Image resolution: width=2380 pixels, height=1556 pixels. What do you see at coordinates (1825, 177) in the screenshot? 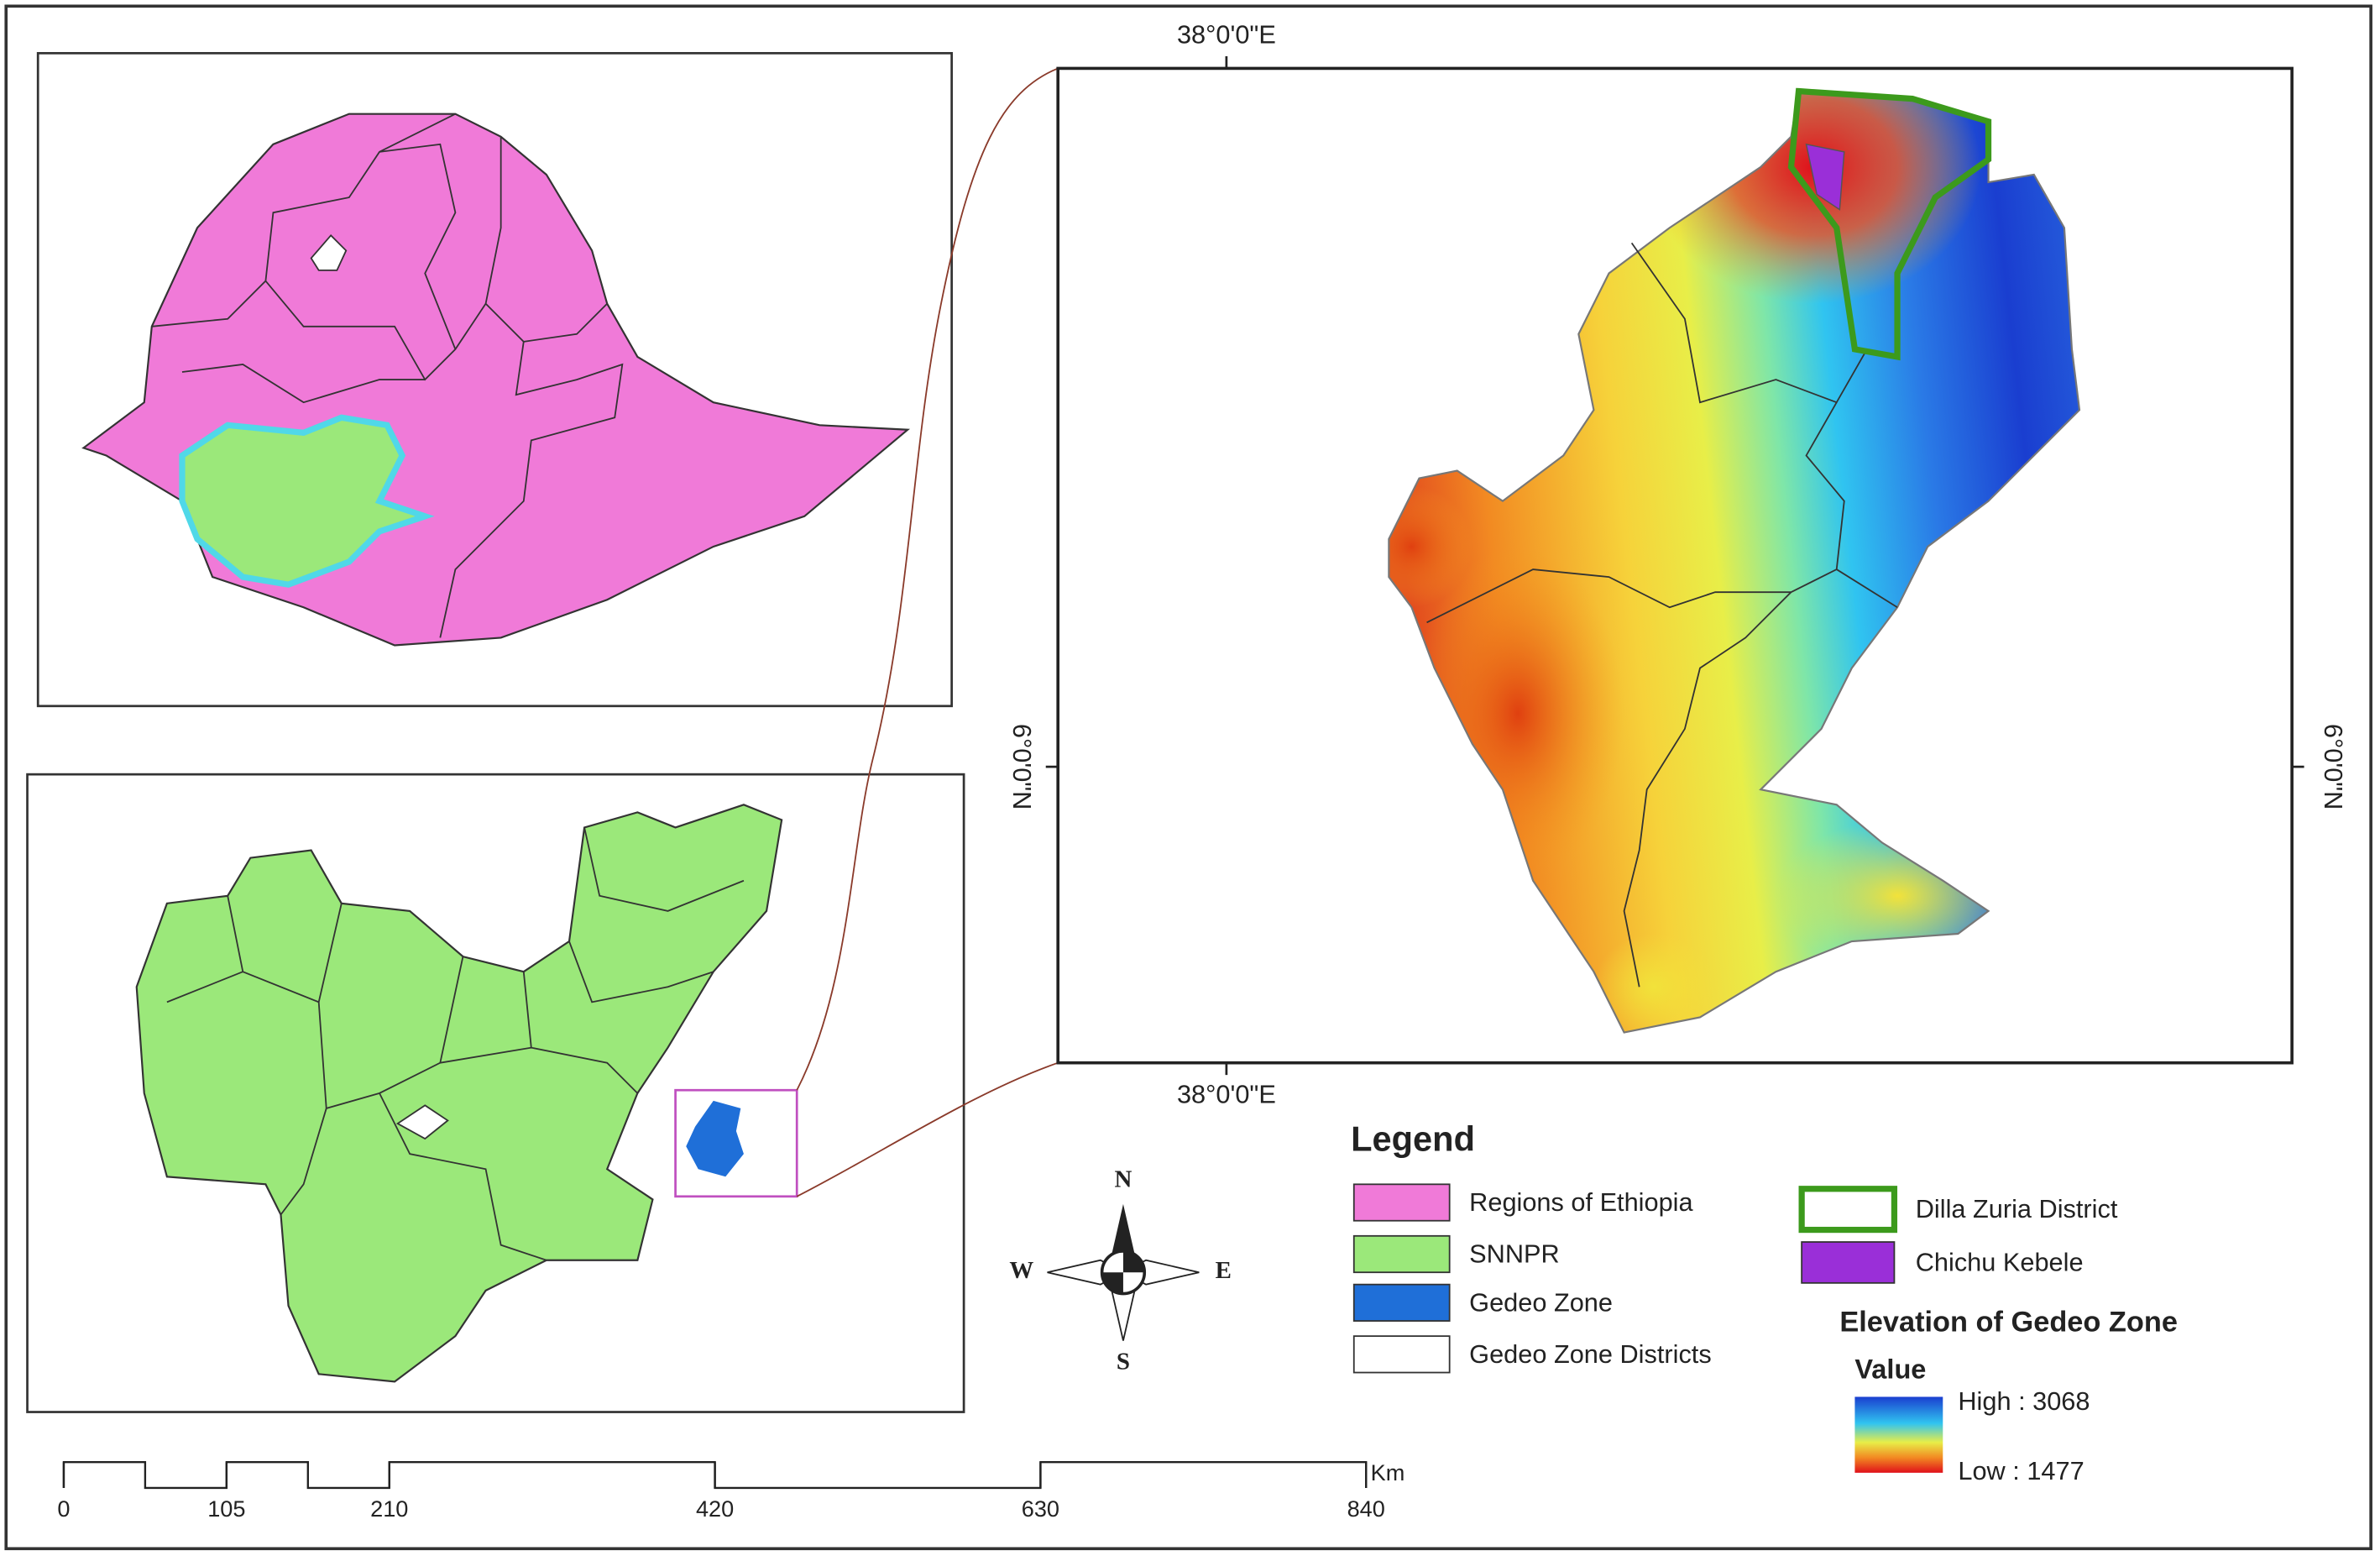
I see `chichu-kebele` at bounding box center [1825, 177].